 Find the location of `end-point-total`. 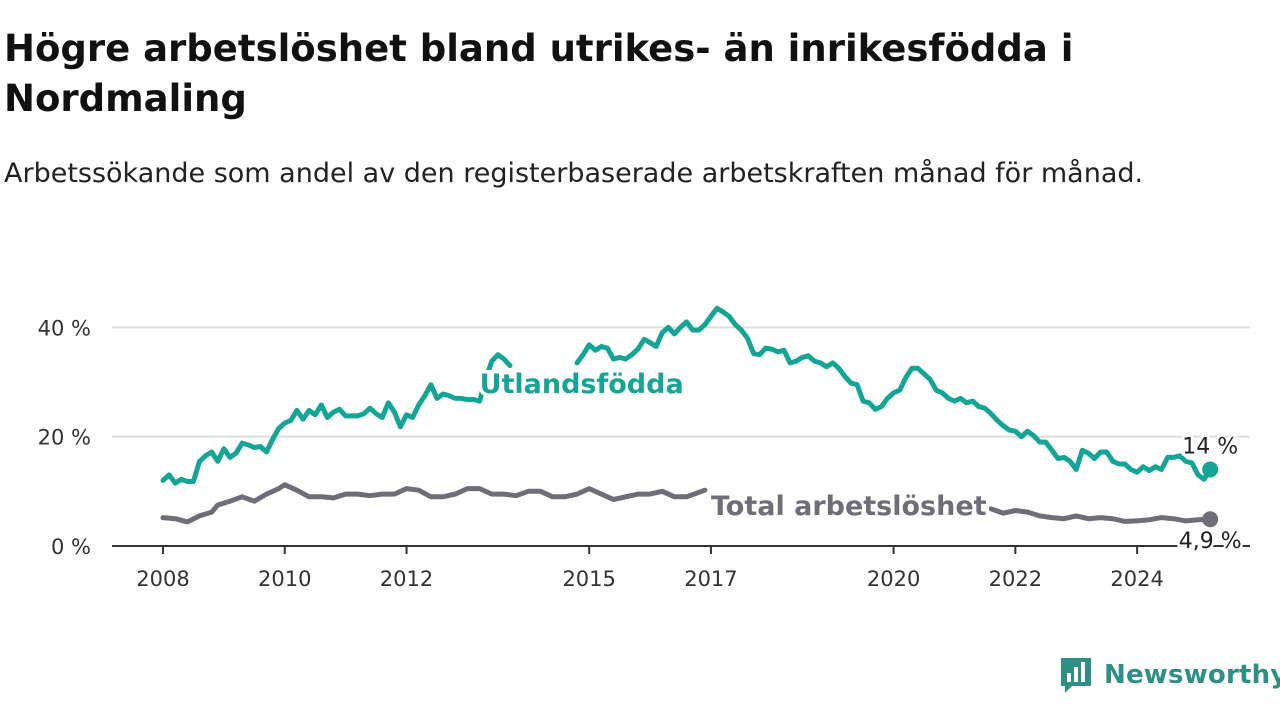

end-point-total is located at coordinates (1210, 519).